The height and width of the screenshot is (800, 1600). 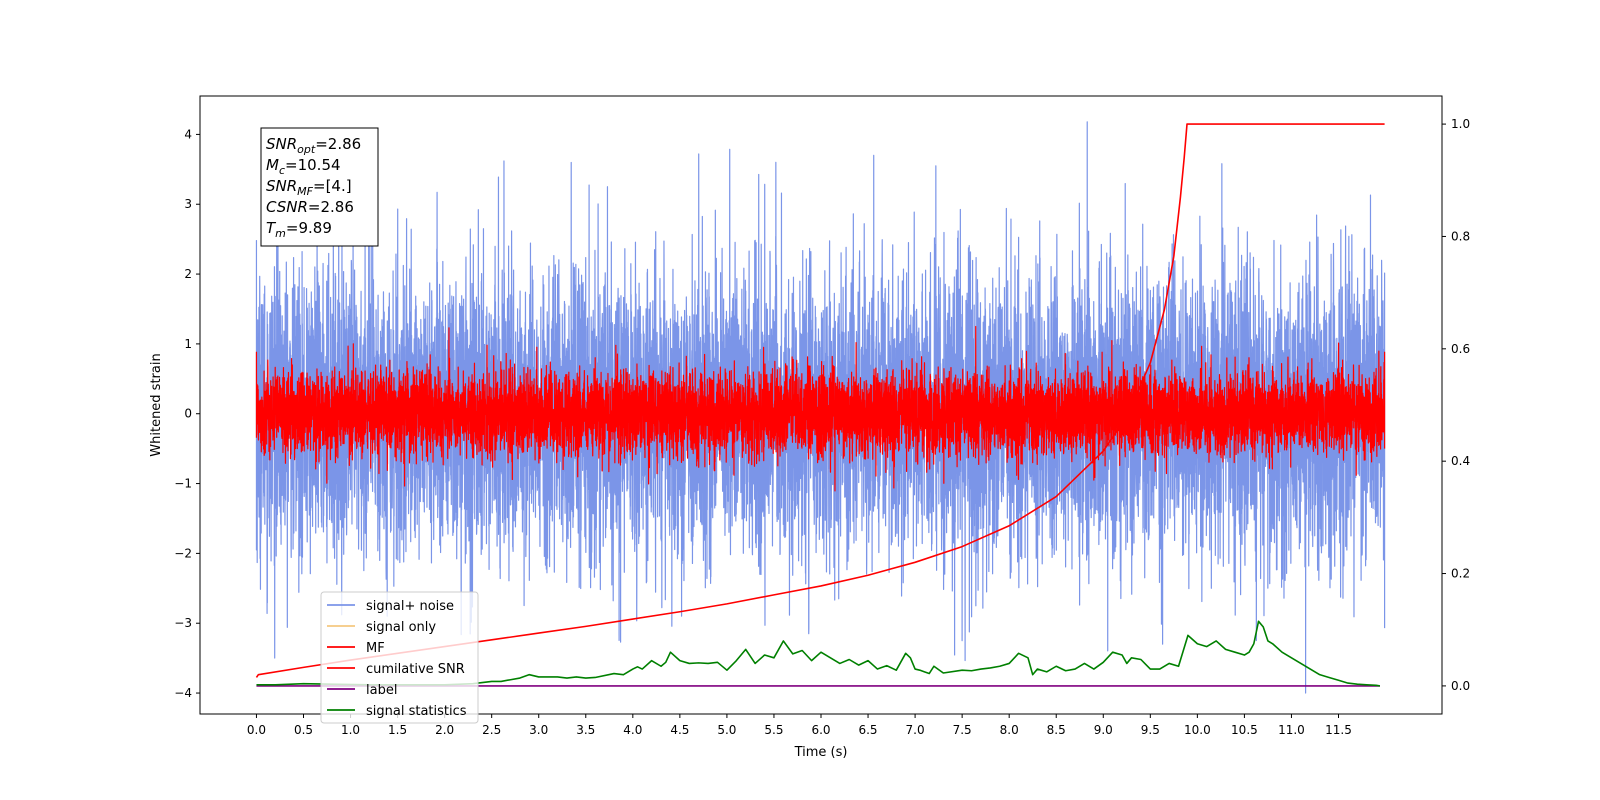 What do you see at coordinates (1460, 461) in the screenshot?
I see `y2-tick-label: 0.4` at bounding box center [1460, 461].